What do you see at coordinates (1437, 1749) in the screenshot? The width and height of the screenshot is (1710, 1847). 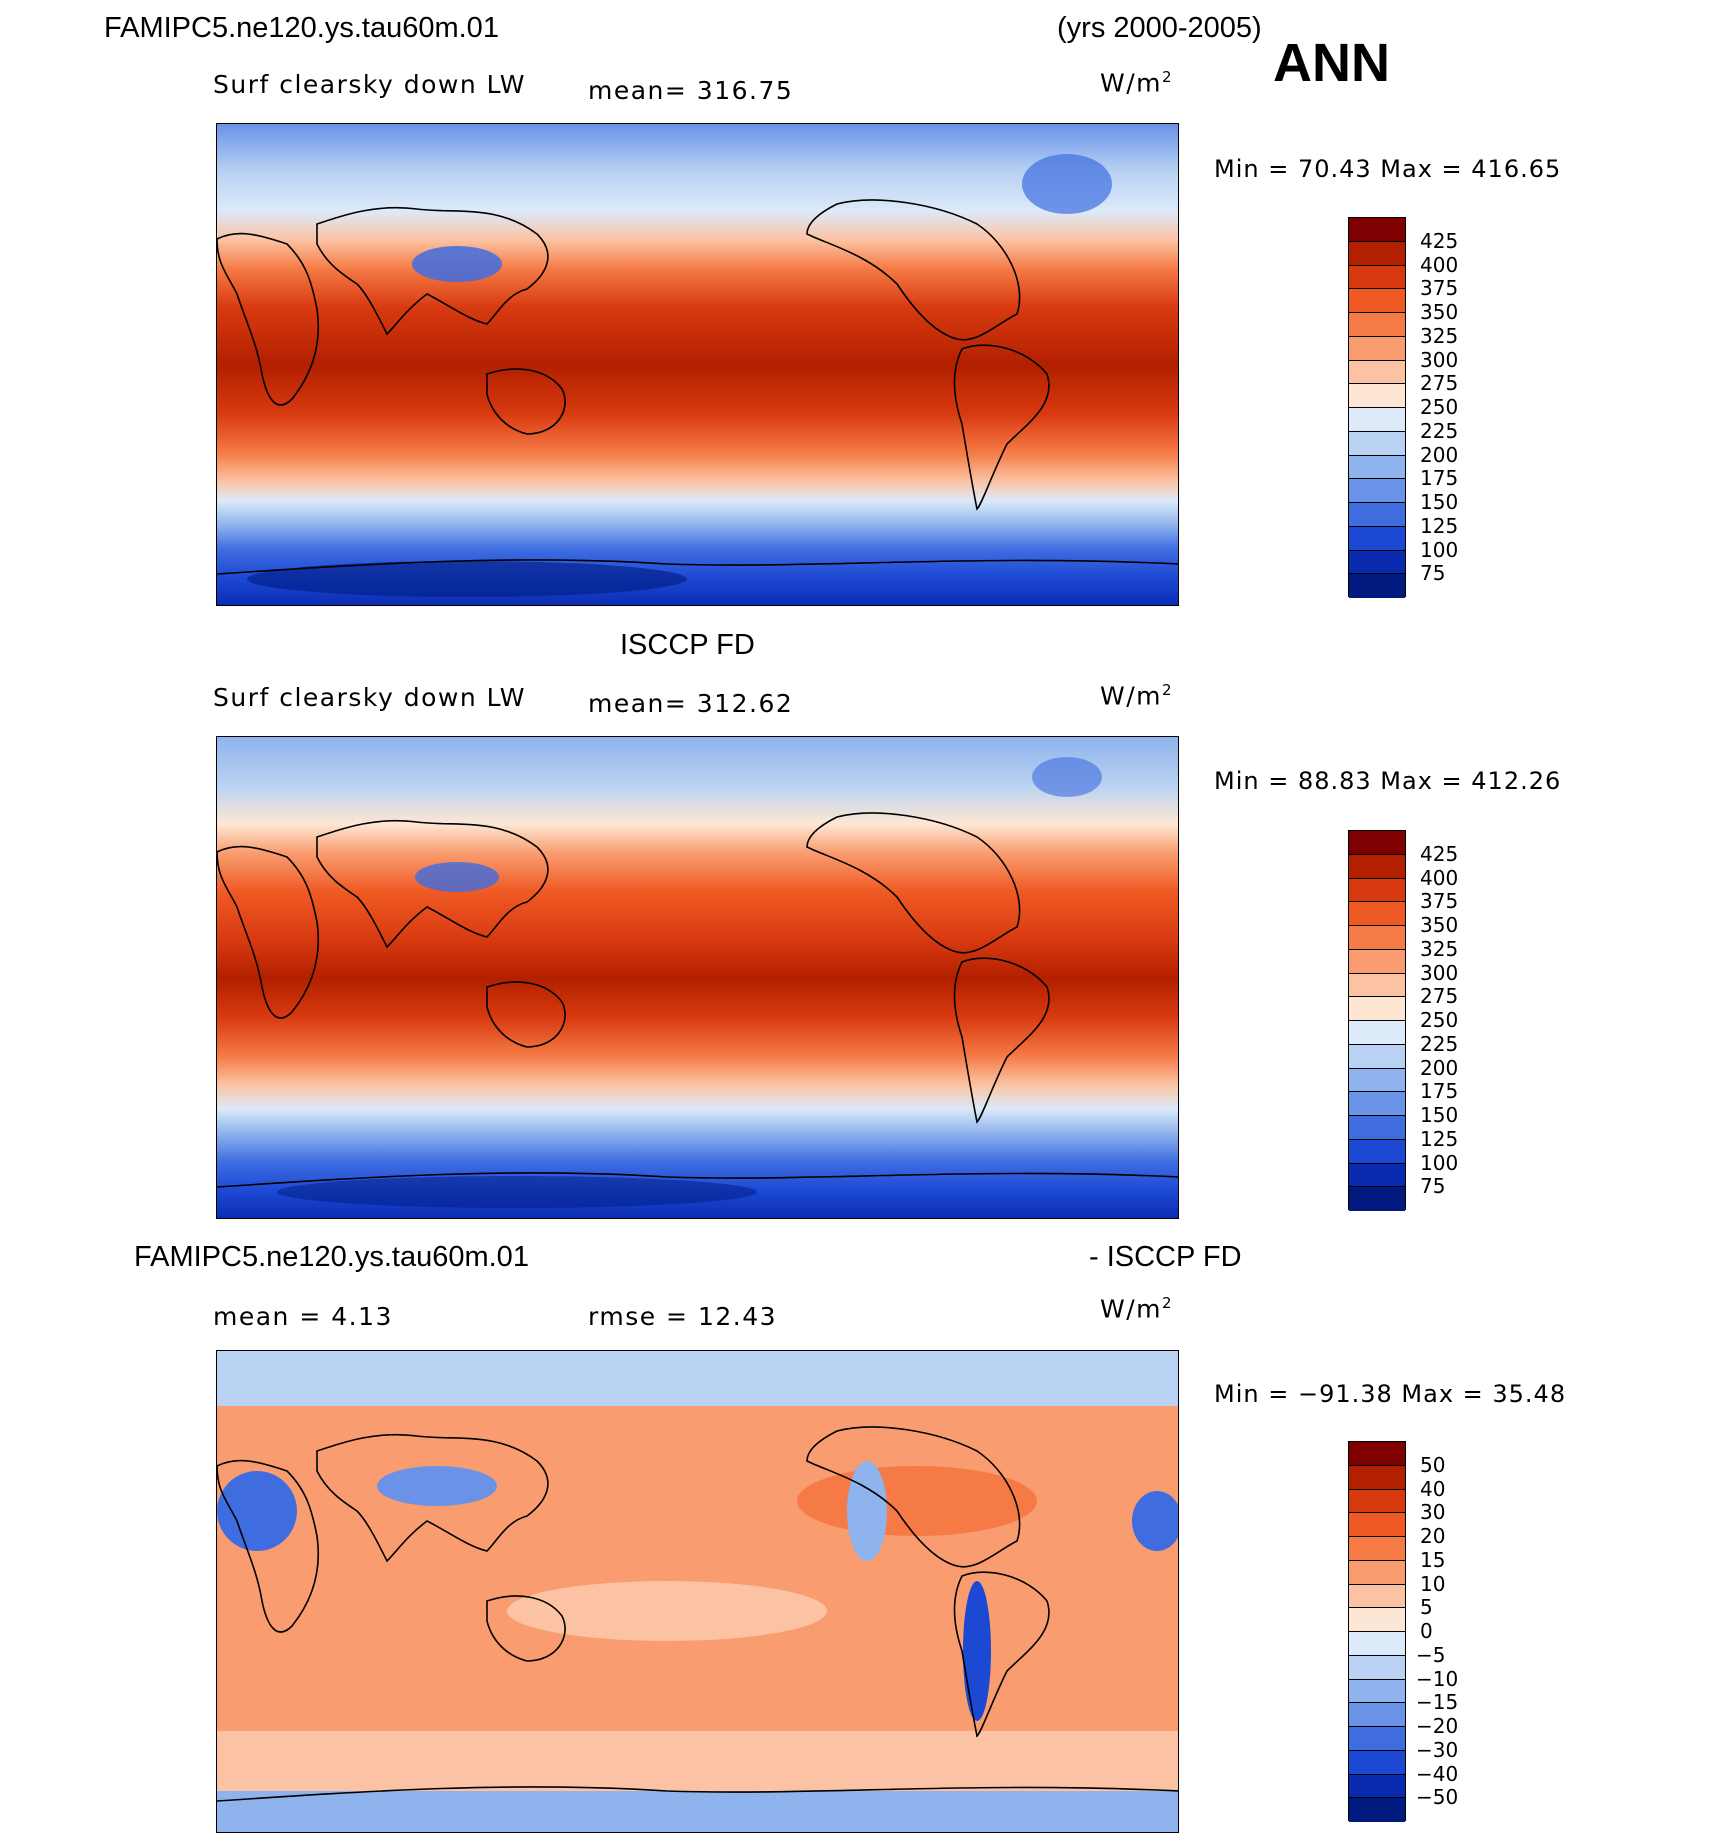 I see `colorbar-tick-label: −30` at bounding box center [1437, 1749].